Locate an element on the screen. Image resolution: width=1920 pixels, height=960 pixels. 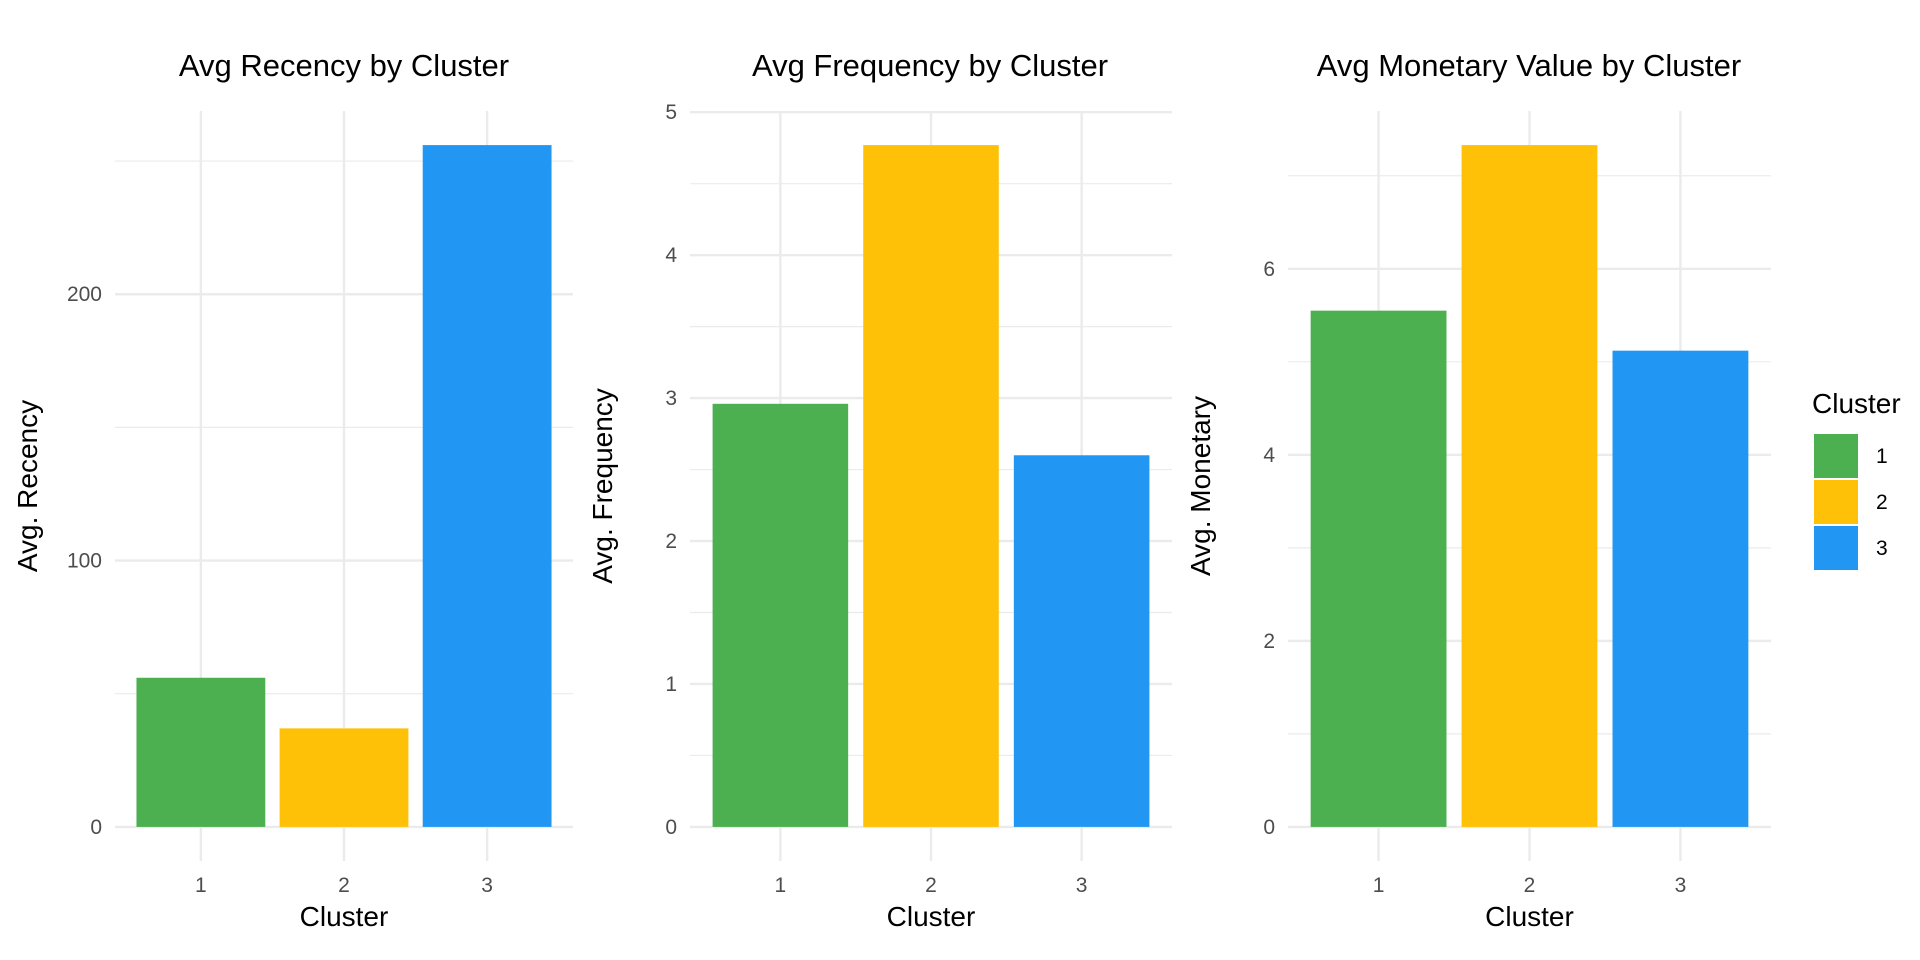
legend-keys: 1 2 3 is located at coordinates (1851, 502).